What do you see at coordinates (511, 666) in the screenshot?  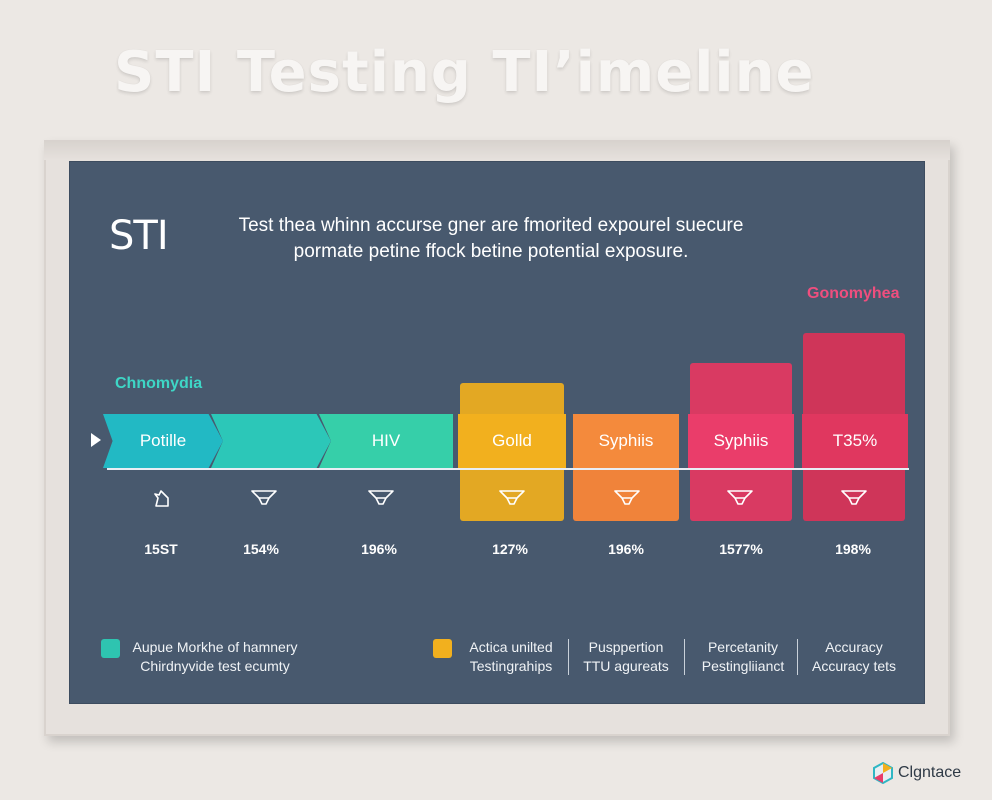 I see `legend-item-2-line-2: Testingrahips` at bounding box center [511, 666].